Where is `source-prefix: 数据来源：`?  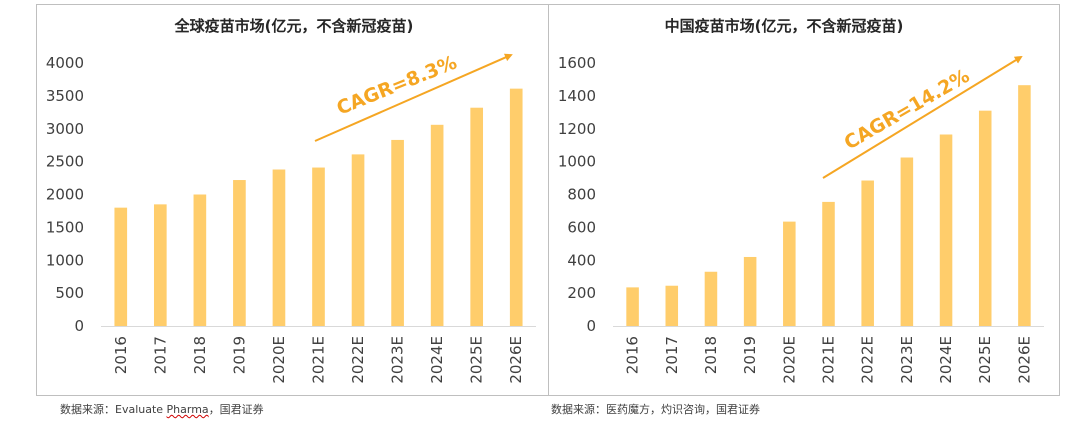 source-prefix: 数据来源： is located at coordinates (87, 409).